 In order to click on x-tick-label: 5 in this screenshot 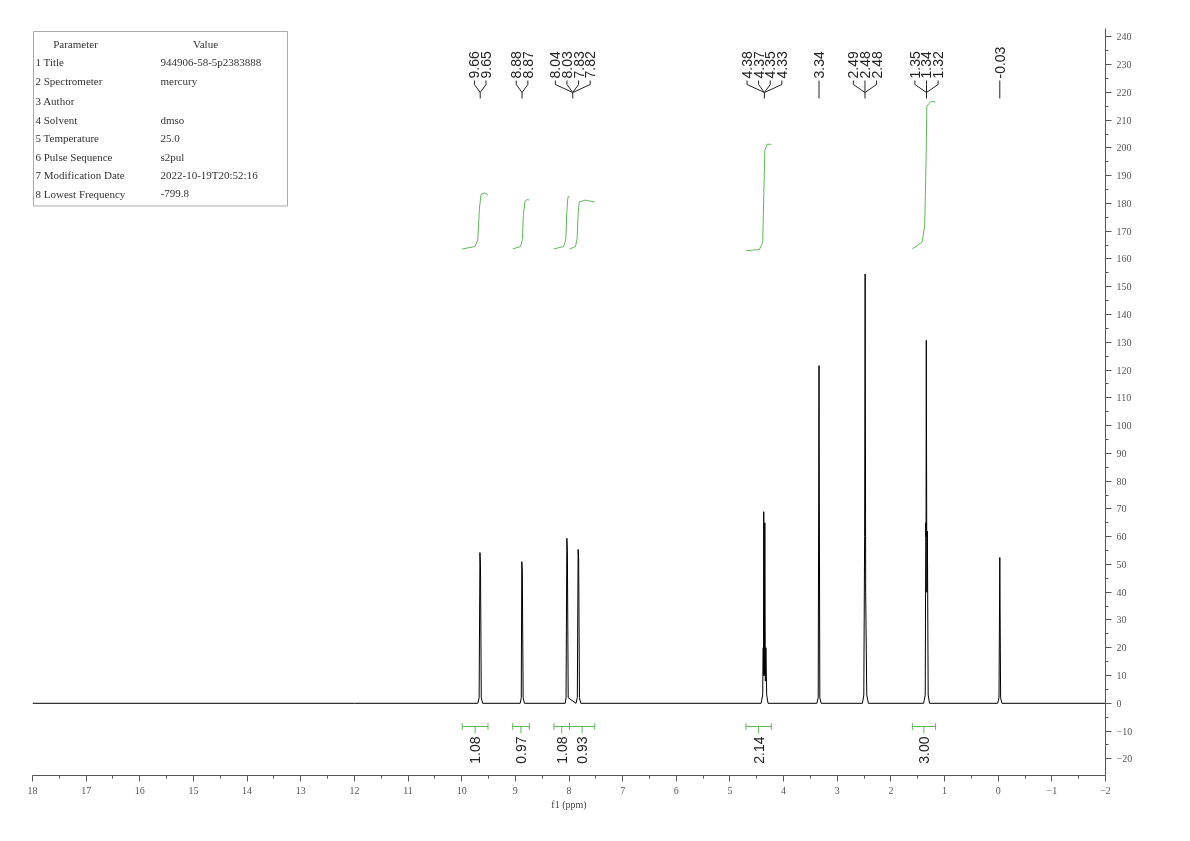, I will do `click(730, 790)`.